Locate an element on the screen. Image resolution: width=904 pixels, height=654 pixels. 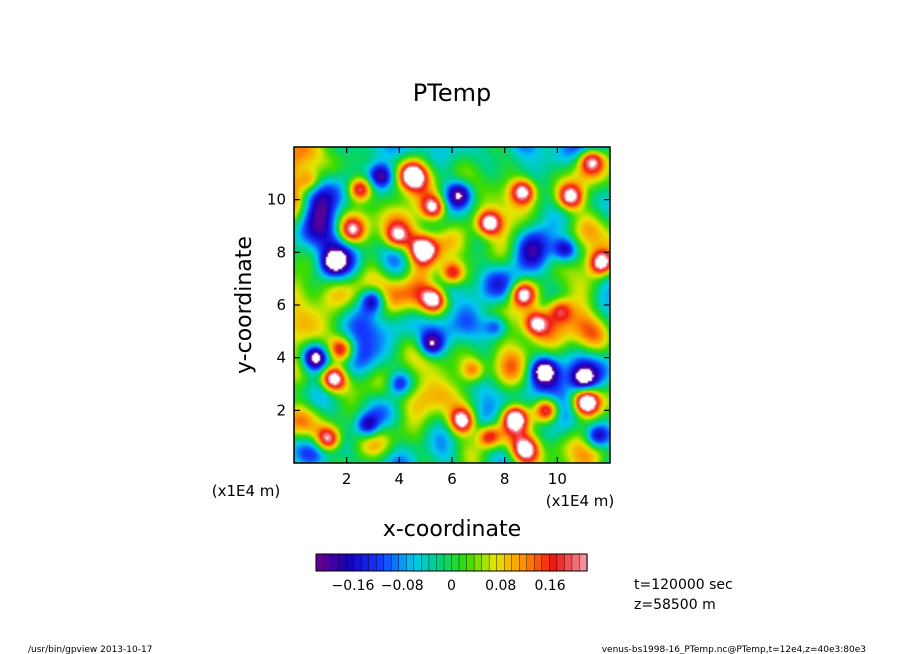
x-tick-label: 10 is located at coordinates (557, 479).